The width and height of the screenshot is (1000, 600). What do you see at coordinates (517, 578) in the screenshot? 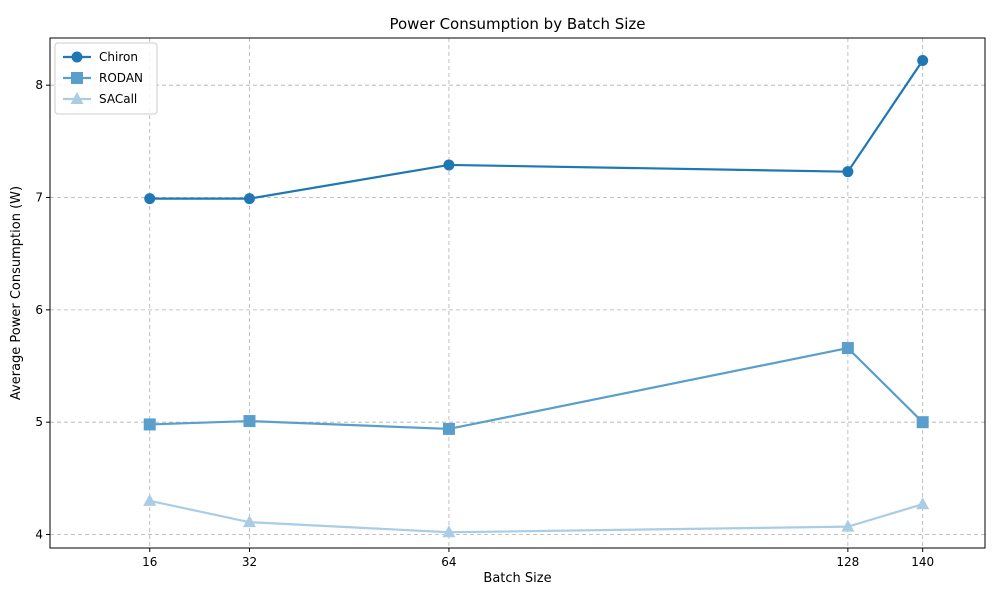
I see `x-axis-title: Batch Size` at bounding box center [517, 578].